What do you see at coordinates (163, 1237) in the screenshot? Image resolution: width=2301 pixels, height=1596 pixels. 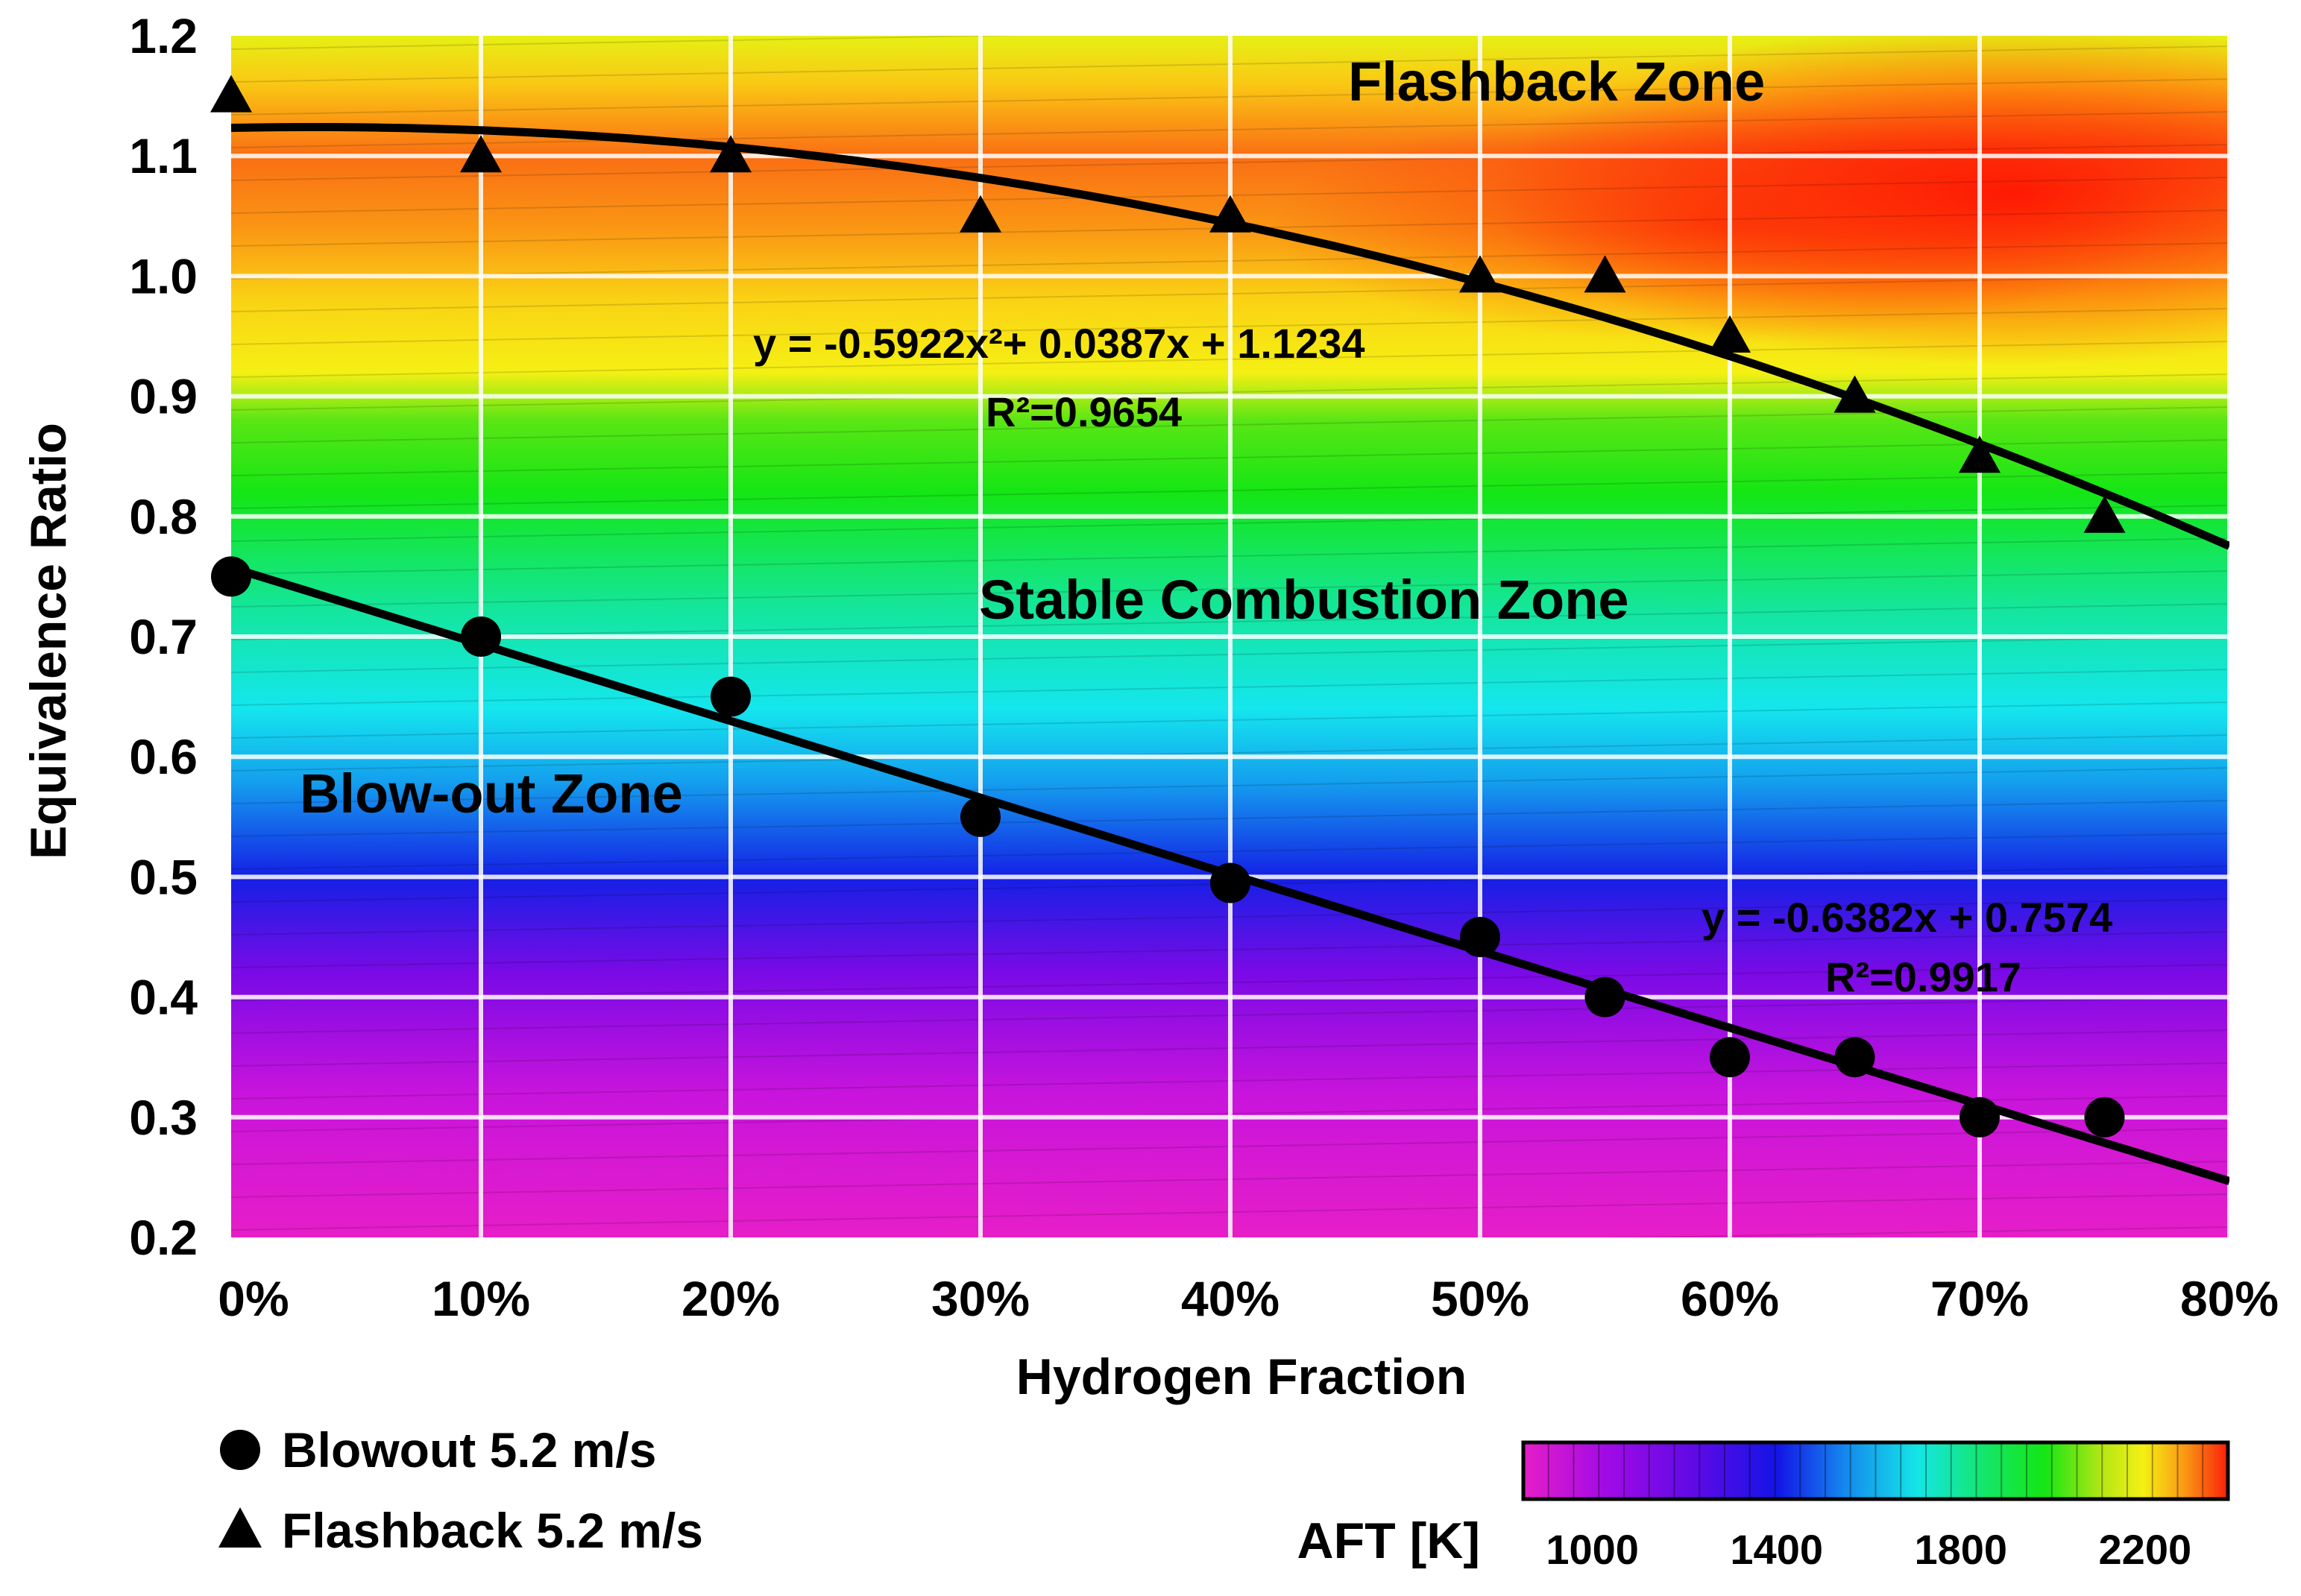 I see `y-tick-label: 0.2` at bounding box center [163, 1237].